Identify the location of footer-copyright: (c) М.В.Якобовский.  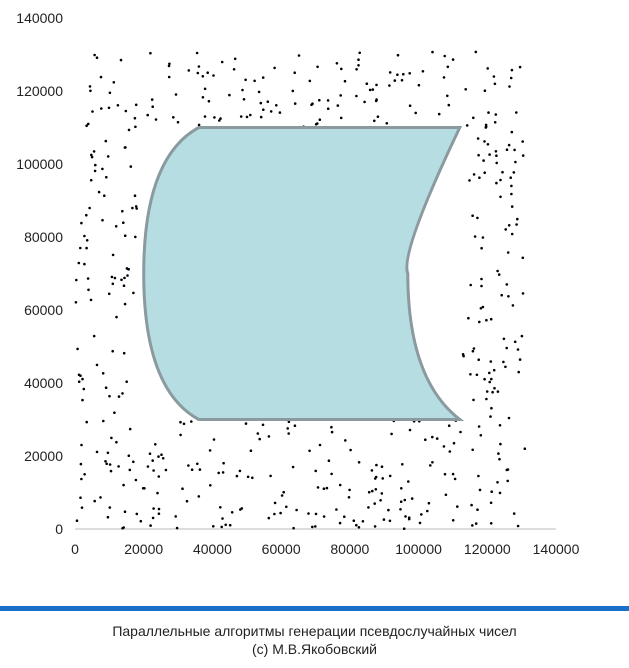
(314, 649).